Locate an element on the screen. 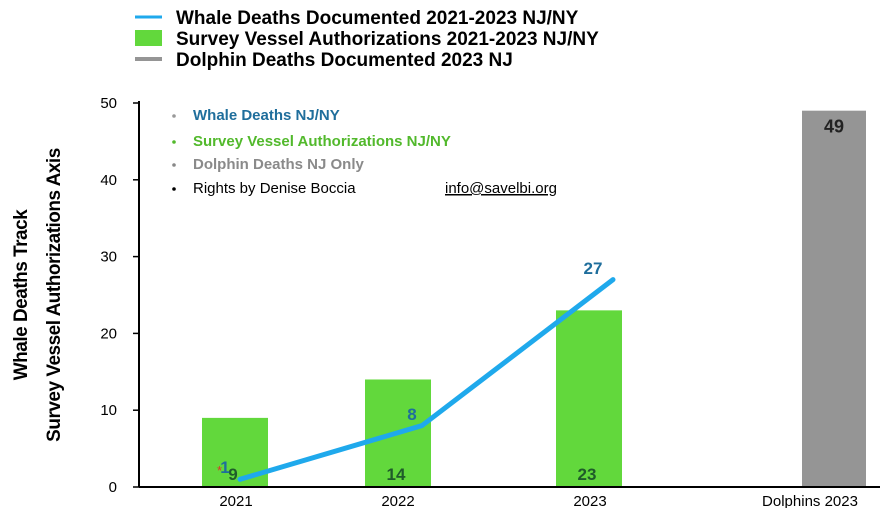 This screenshot has height=508, width=885. x-tick-label: Dolphins 2023 is located at coordinates (810, 500).